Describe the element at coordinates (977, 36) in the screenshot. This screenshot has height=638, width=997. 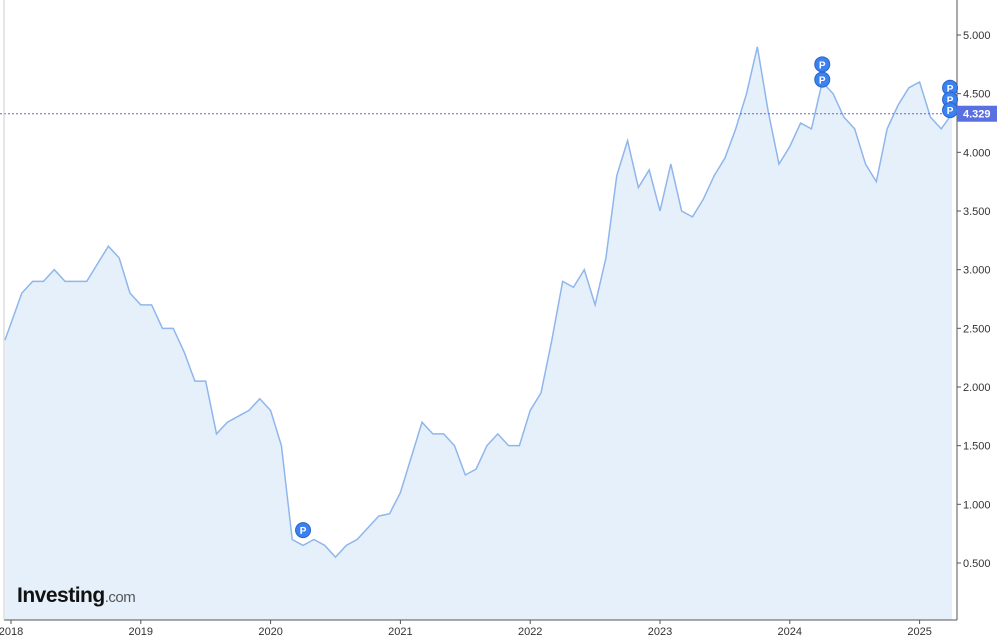
I see `y-tick-label: 5.000` at that location.